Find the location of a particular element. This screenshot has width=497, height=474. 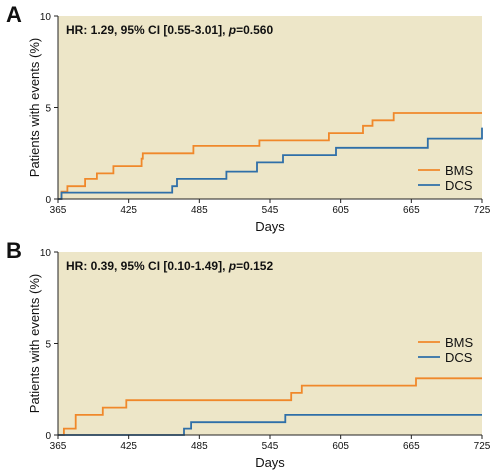

hr-ci-text: HR: 0.39, 95% CI [0.10-1.49], is located at coordinates (147, 266).